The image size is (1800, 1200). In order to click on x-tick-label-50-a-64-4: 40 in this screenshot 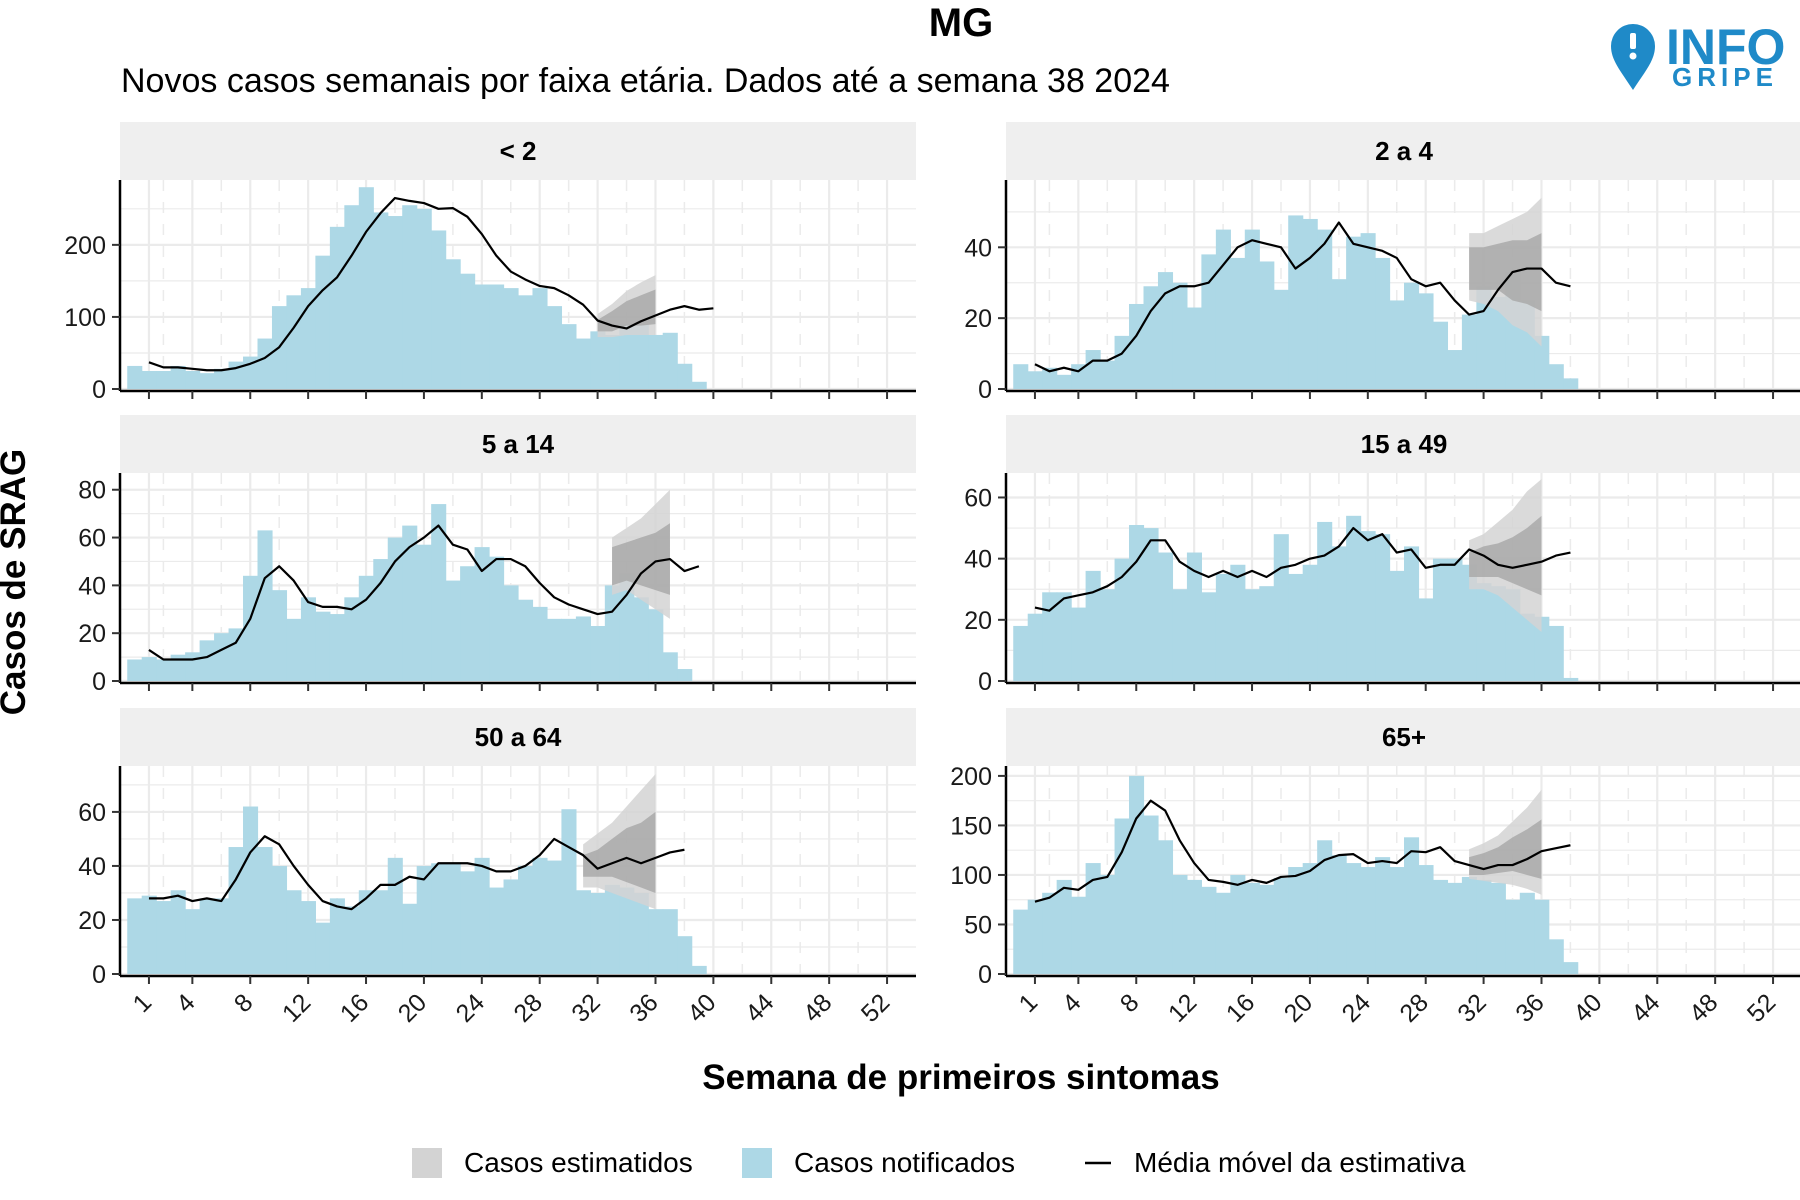, I will do `click(701, 1007)`.